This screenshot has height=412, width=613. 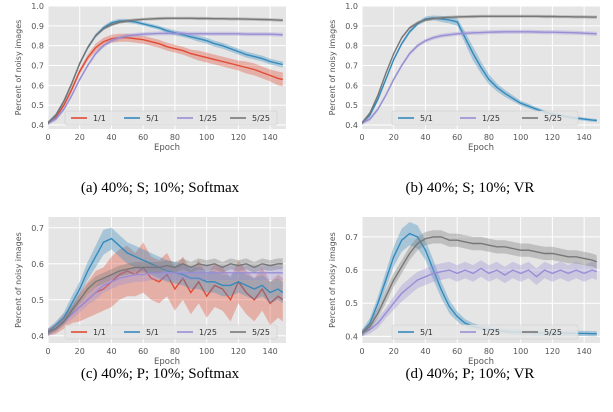 What do you see at coordinates (470, 188) in the screenshot?
I see `panel-caption: (b) 40%; S; 10%; VR` at bounding box center [470, 188].